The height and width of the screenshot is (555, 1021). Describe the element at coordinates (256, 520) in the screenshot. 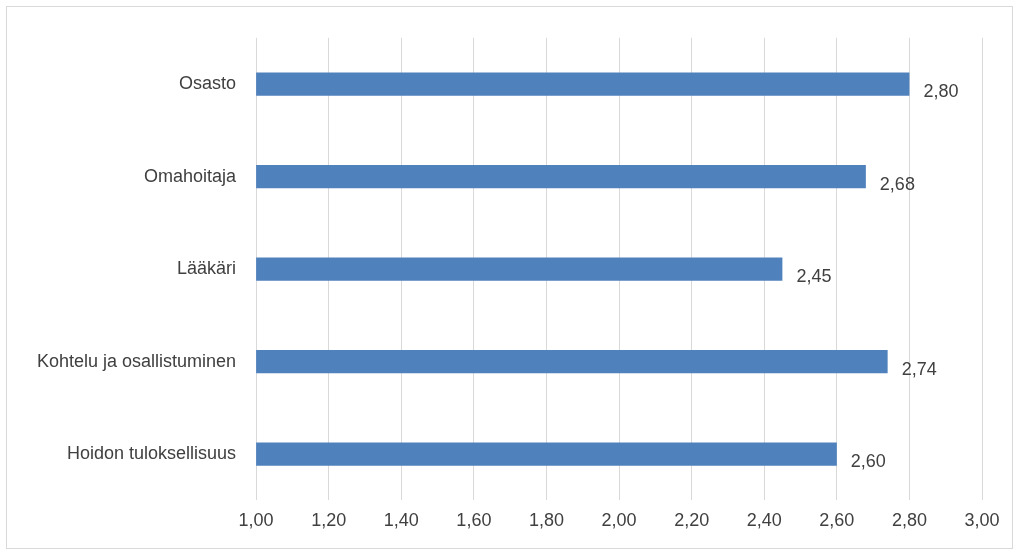

I see `x-tick-label: 1,00` at that location.